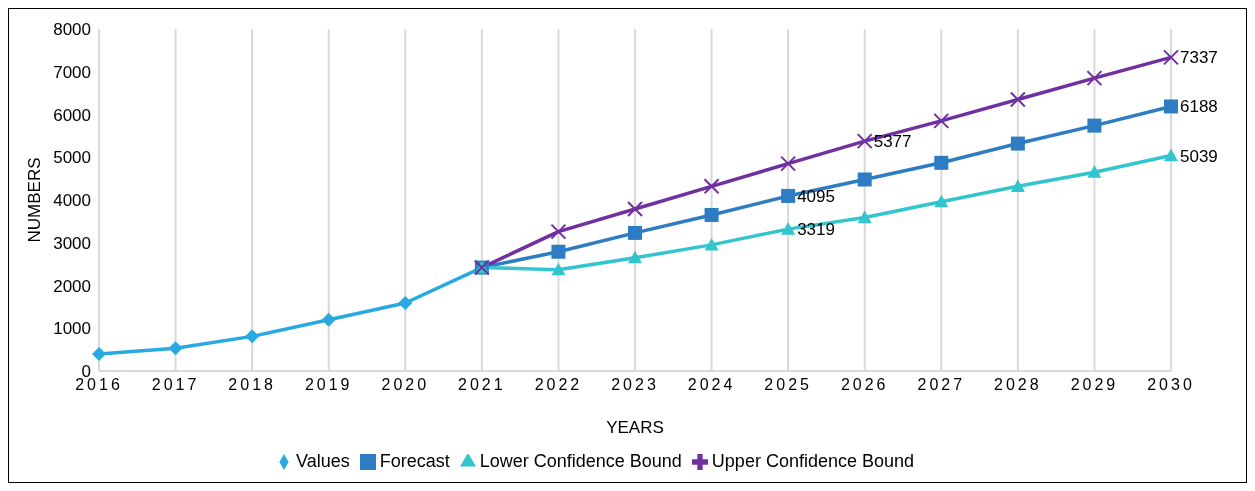  Describe the element at coordinates (414, 461) in the screenshot. I see `legend-label: Forecast` at that location.